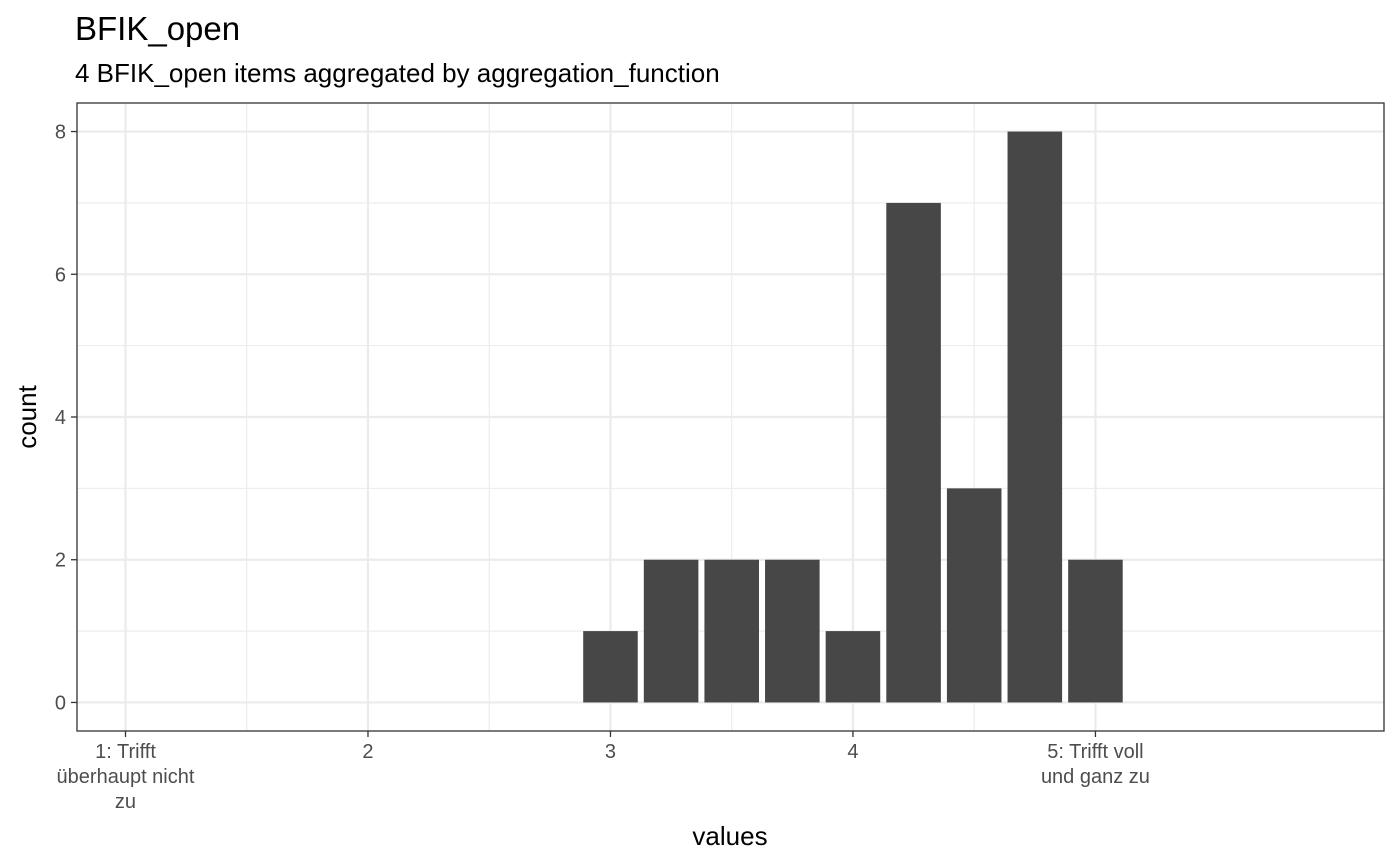 The width and height of the screenshot is (1400, 865). Describe the element at coordinates (125, 802) in the screenshot. I see `x-tick-label-line: zu` at that location.